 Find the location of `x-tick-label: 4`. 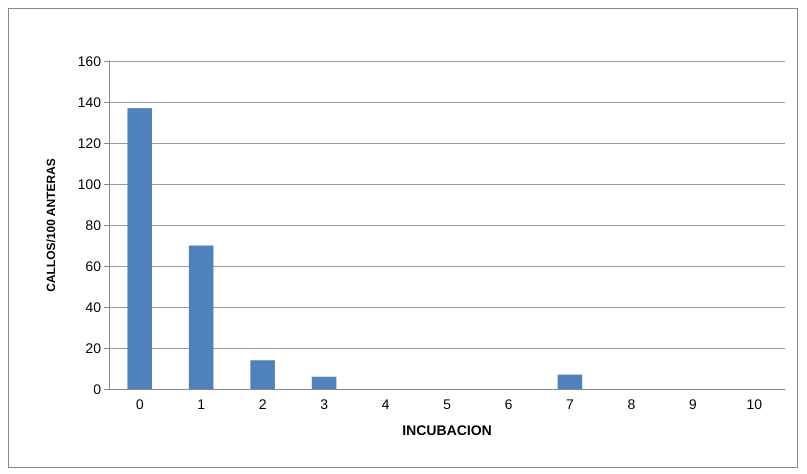

x-tick-label: 4 is located at coordinates (386, 404).